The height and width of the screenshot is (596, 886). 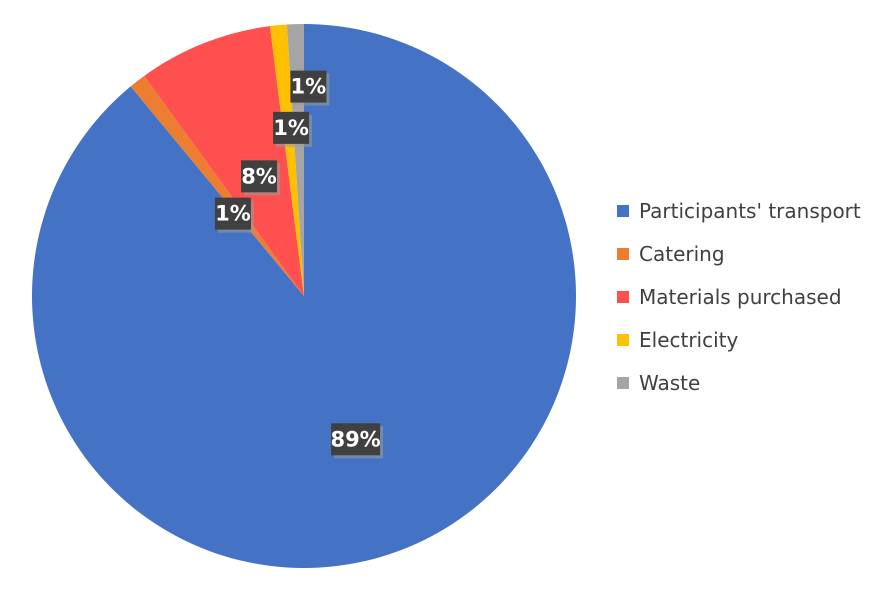 I want to click on data-label-text: 89%, so click(x=355, y=439).